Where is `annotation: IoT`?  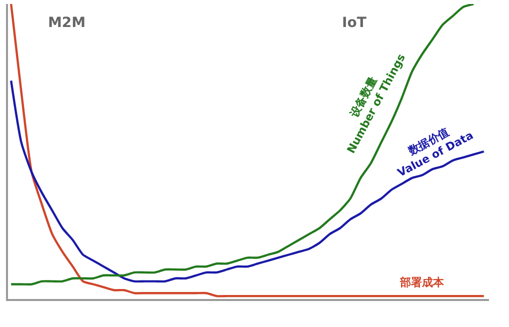
annotation: IoT is located at coordinates (354, 23).